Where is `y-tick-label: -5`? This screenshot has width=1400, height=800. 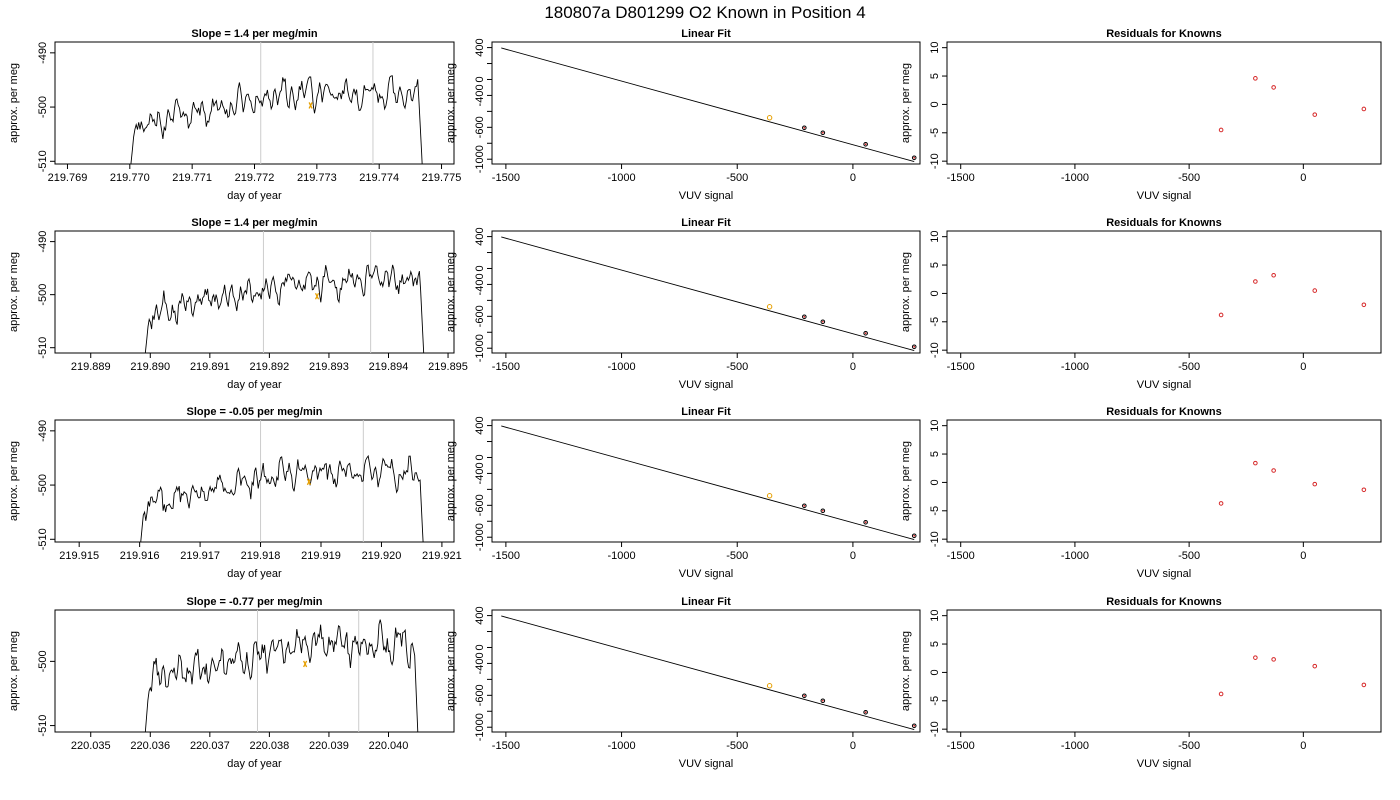
y-tick-label: -5 is located at coordinates (935, 322).